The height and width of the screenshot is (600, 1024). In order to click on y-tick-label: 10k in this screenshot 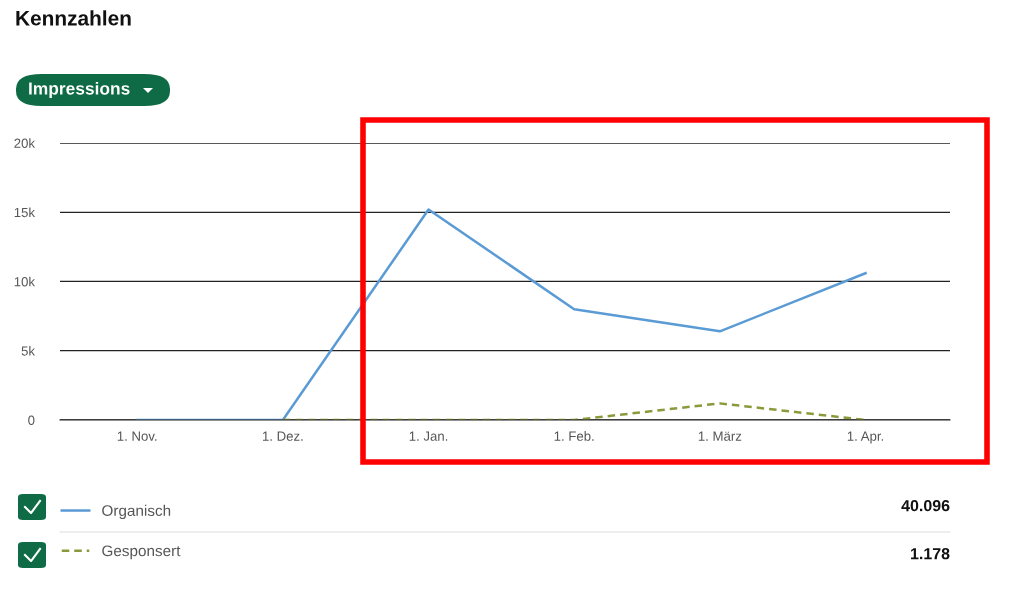, I will do `click(25, 281)`.